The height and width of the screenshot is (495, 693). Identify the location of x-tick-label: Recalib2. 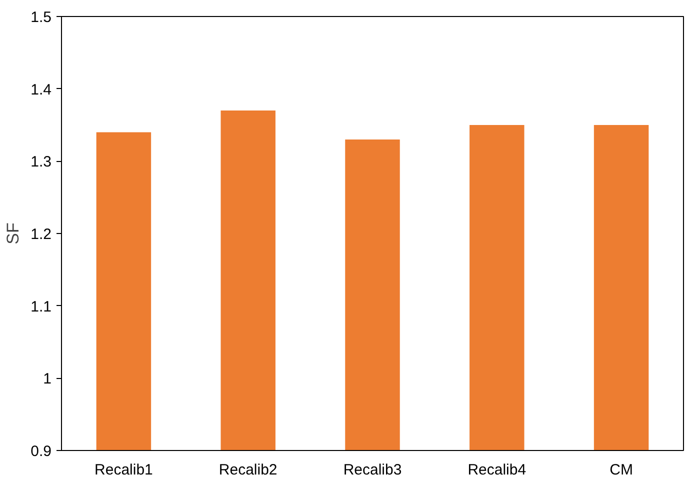
(248, 470).